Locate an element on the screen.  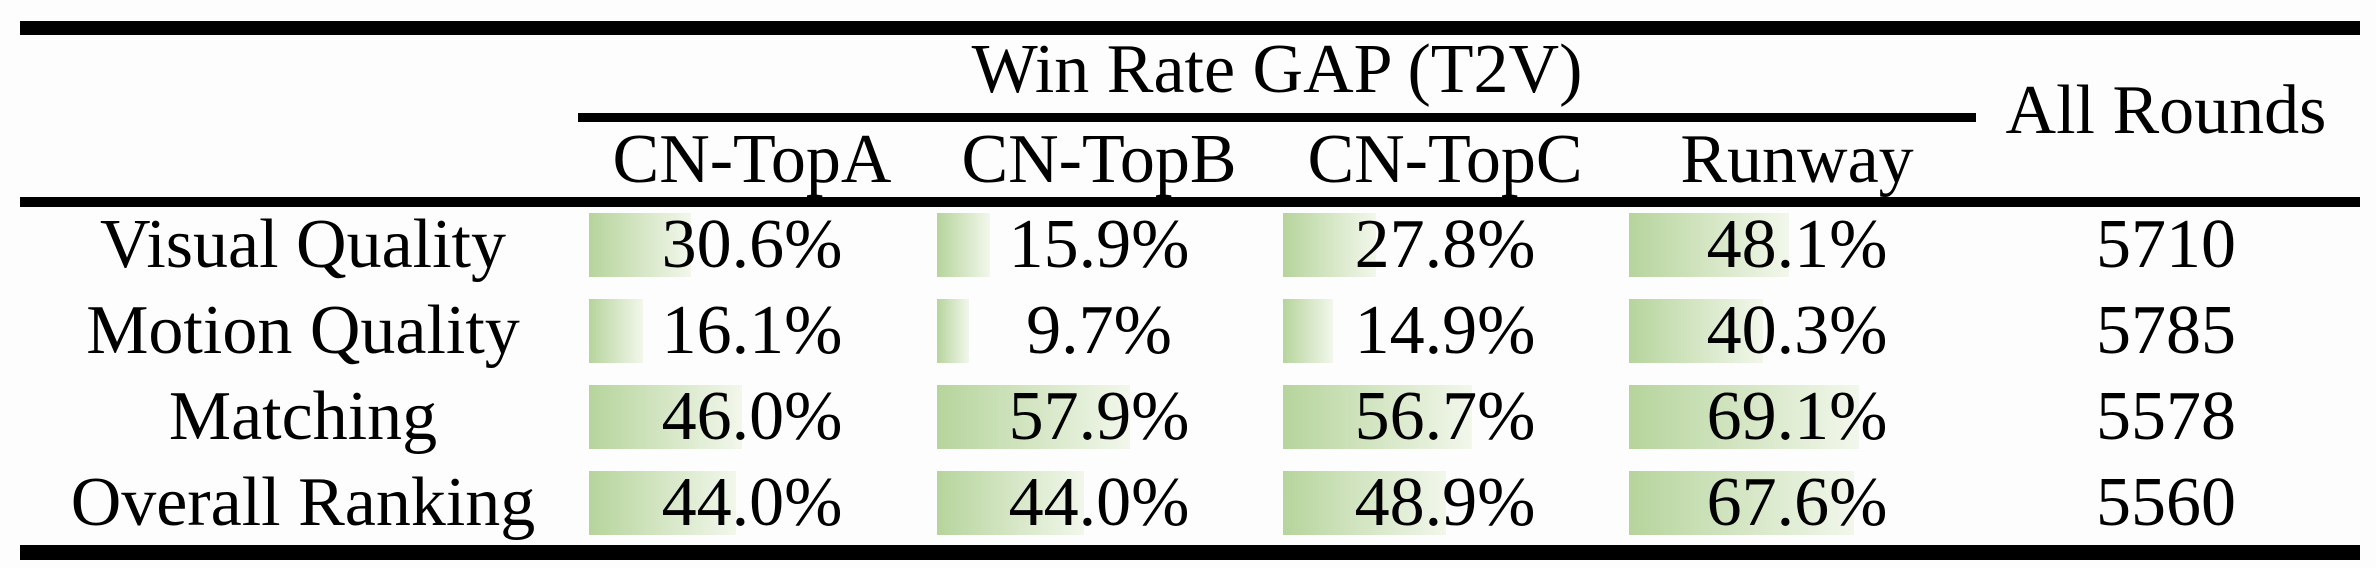
row-label: Overall Ranking is located at coordinates (303, 502).